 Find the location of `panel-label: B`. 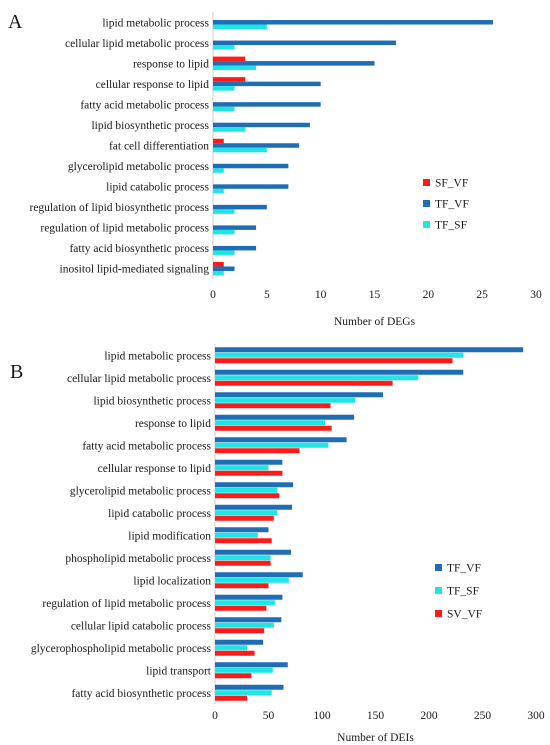

panel-label: B is located at coordinates (16, 372).